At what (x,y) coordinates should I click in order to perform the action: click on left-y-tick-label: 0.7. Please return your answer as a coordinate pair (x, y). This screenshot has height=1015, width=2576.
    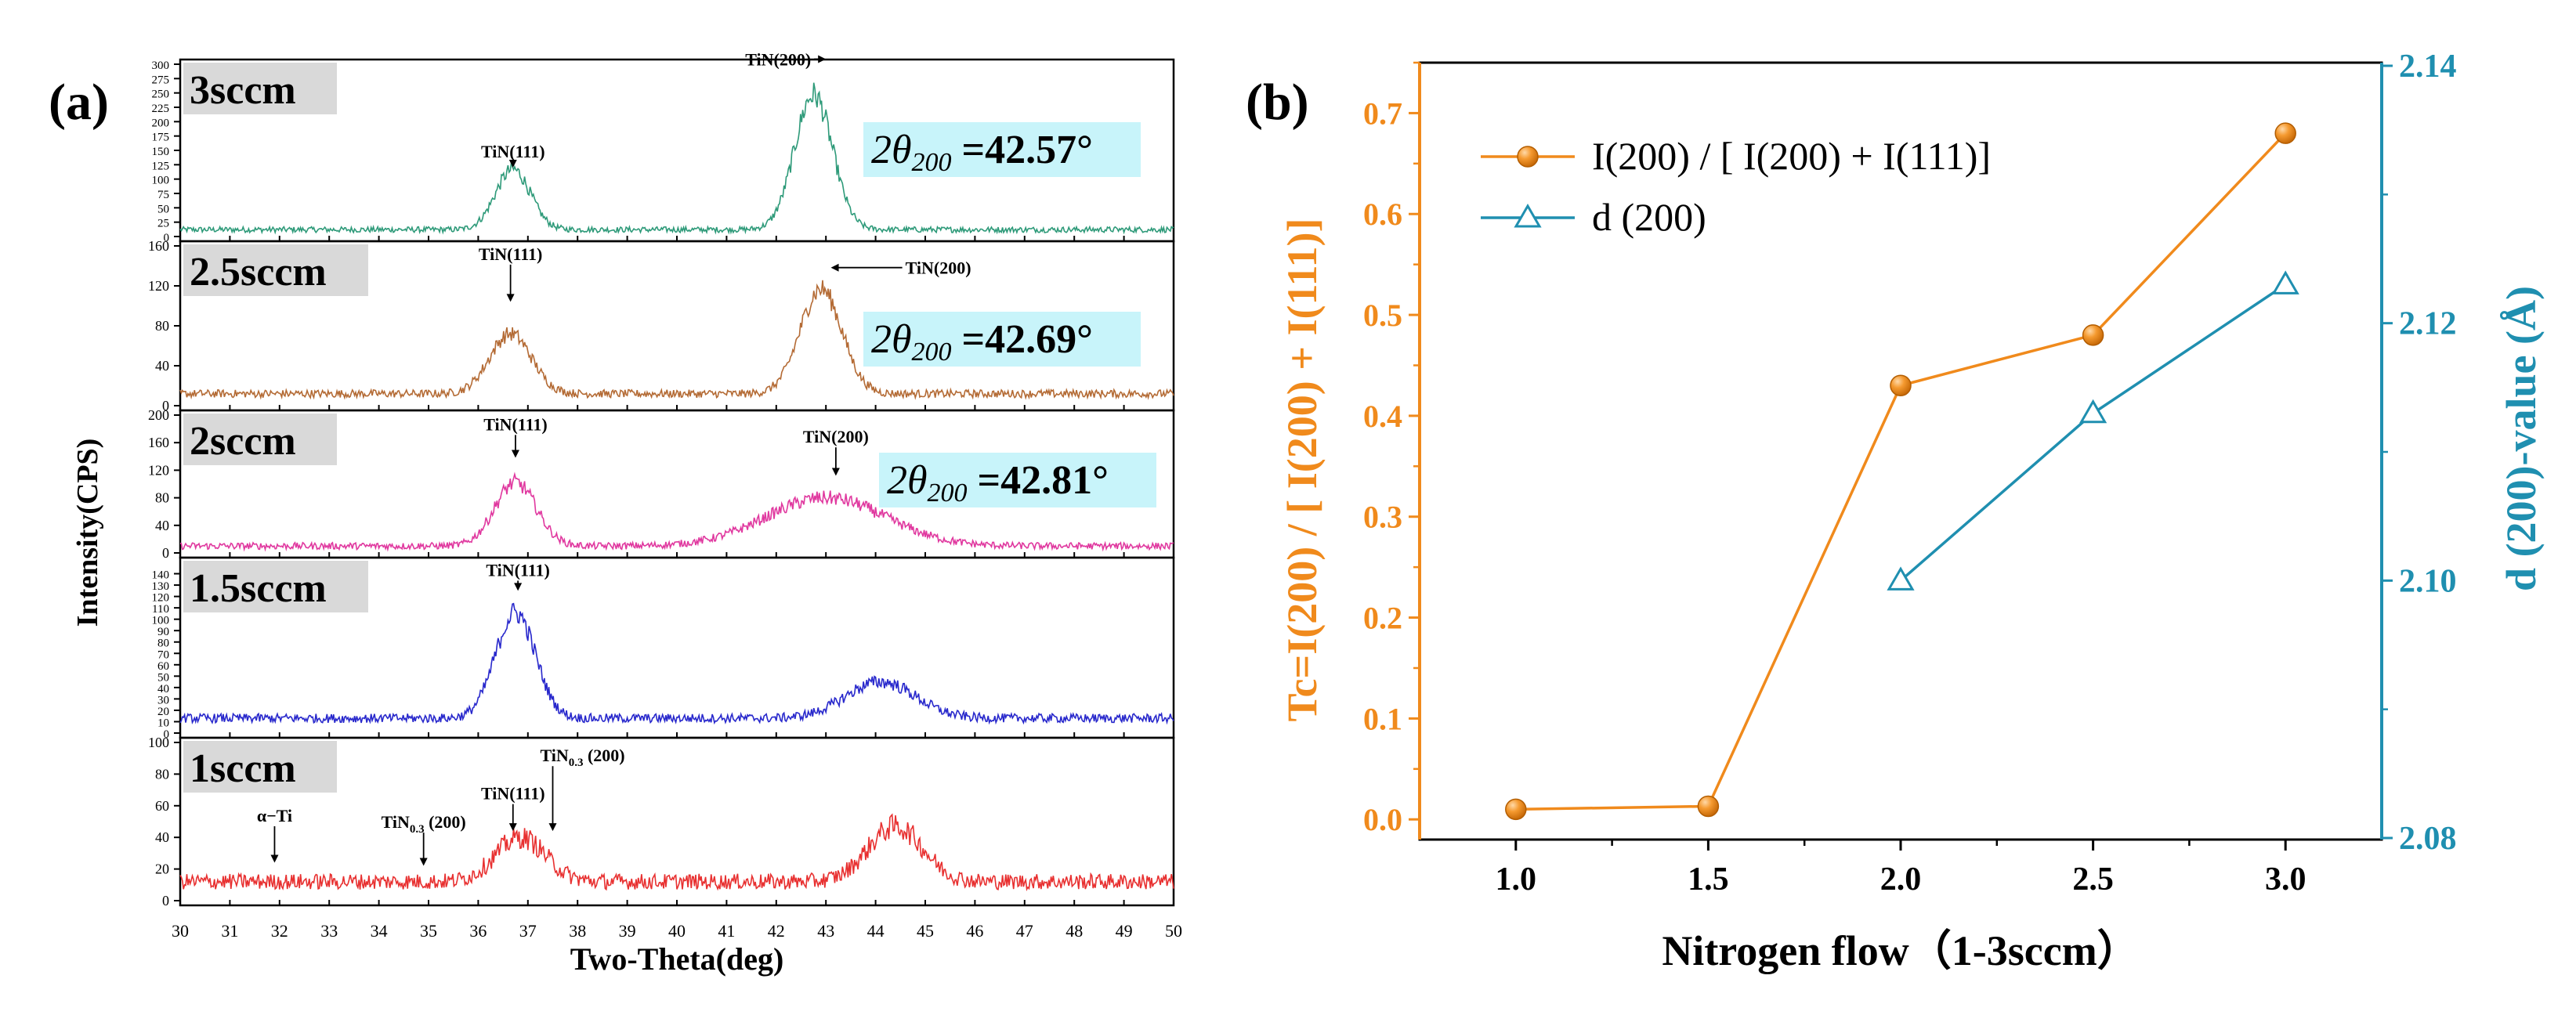
    Looking at the image, I should click on (1382, 113).